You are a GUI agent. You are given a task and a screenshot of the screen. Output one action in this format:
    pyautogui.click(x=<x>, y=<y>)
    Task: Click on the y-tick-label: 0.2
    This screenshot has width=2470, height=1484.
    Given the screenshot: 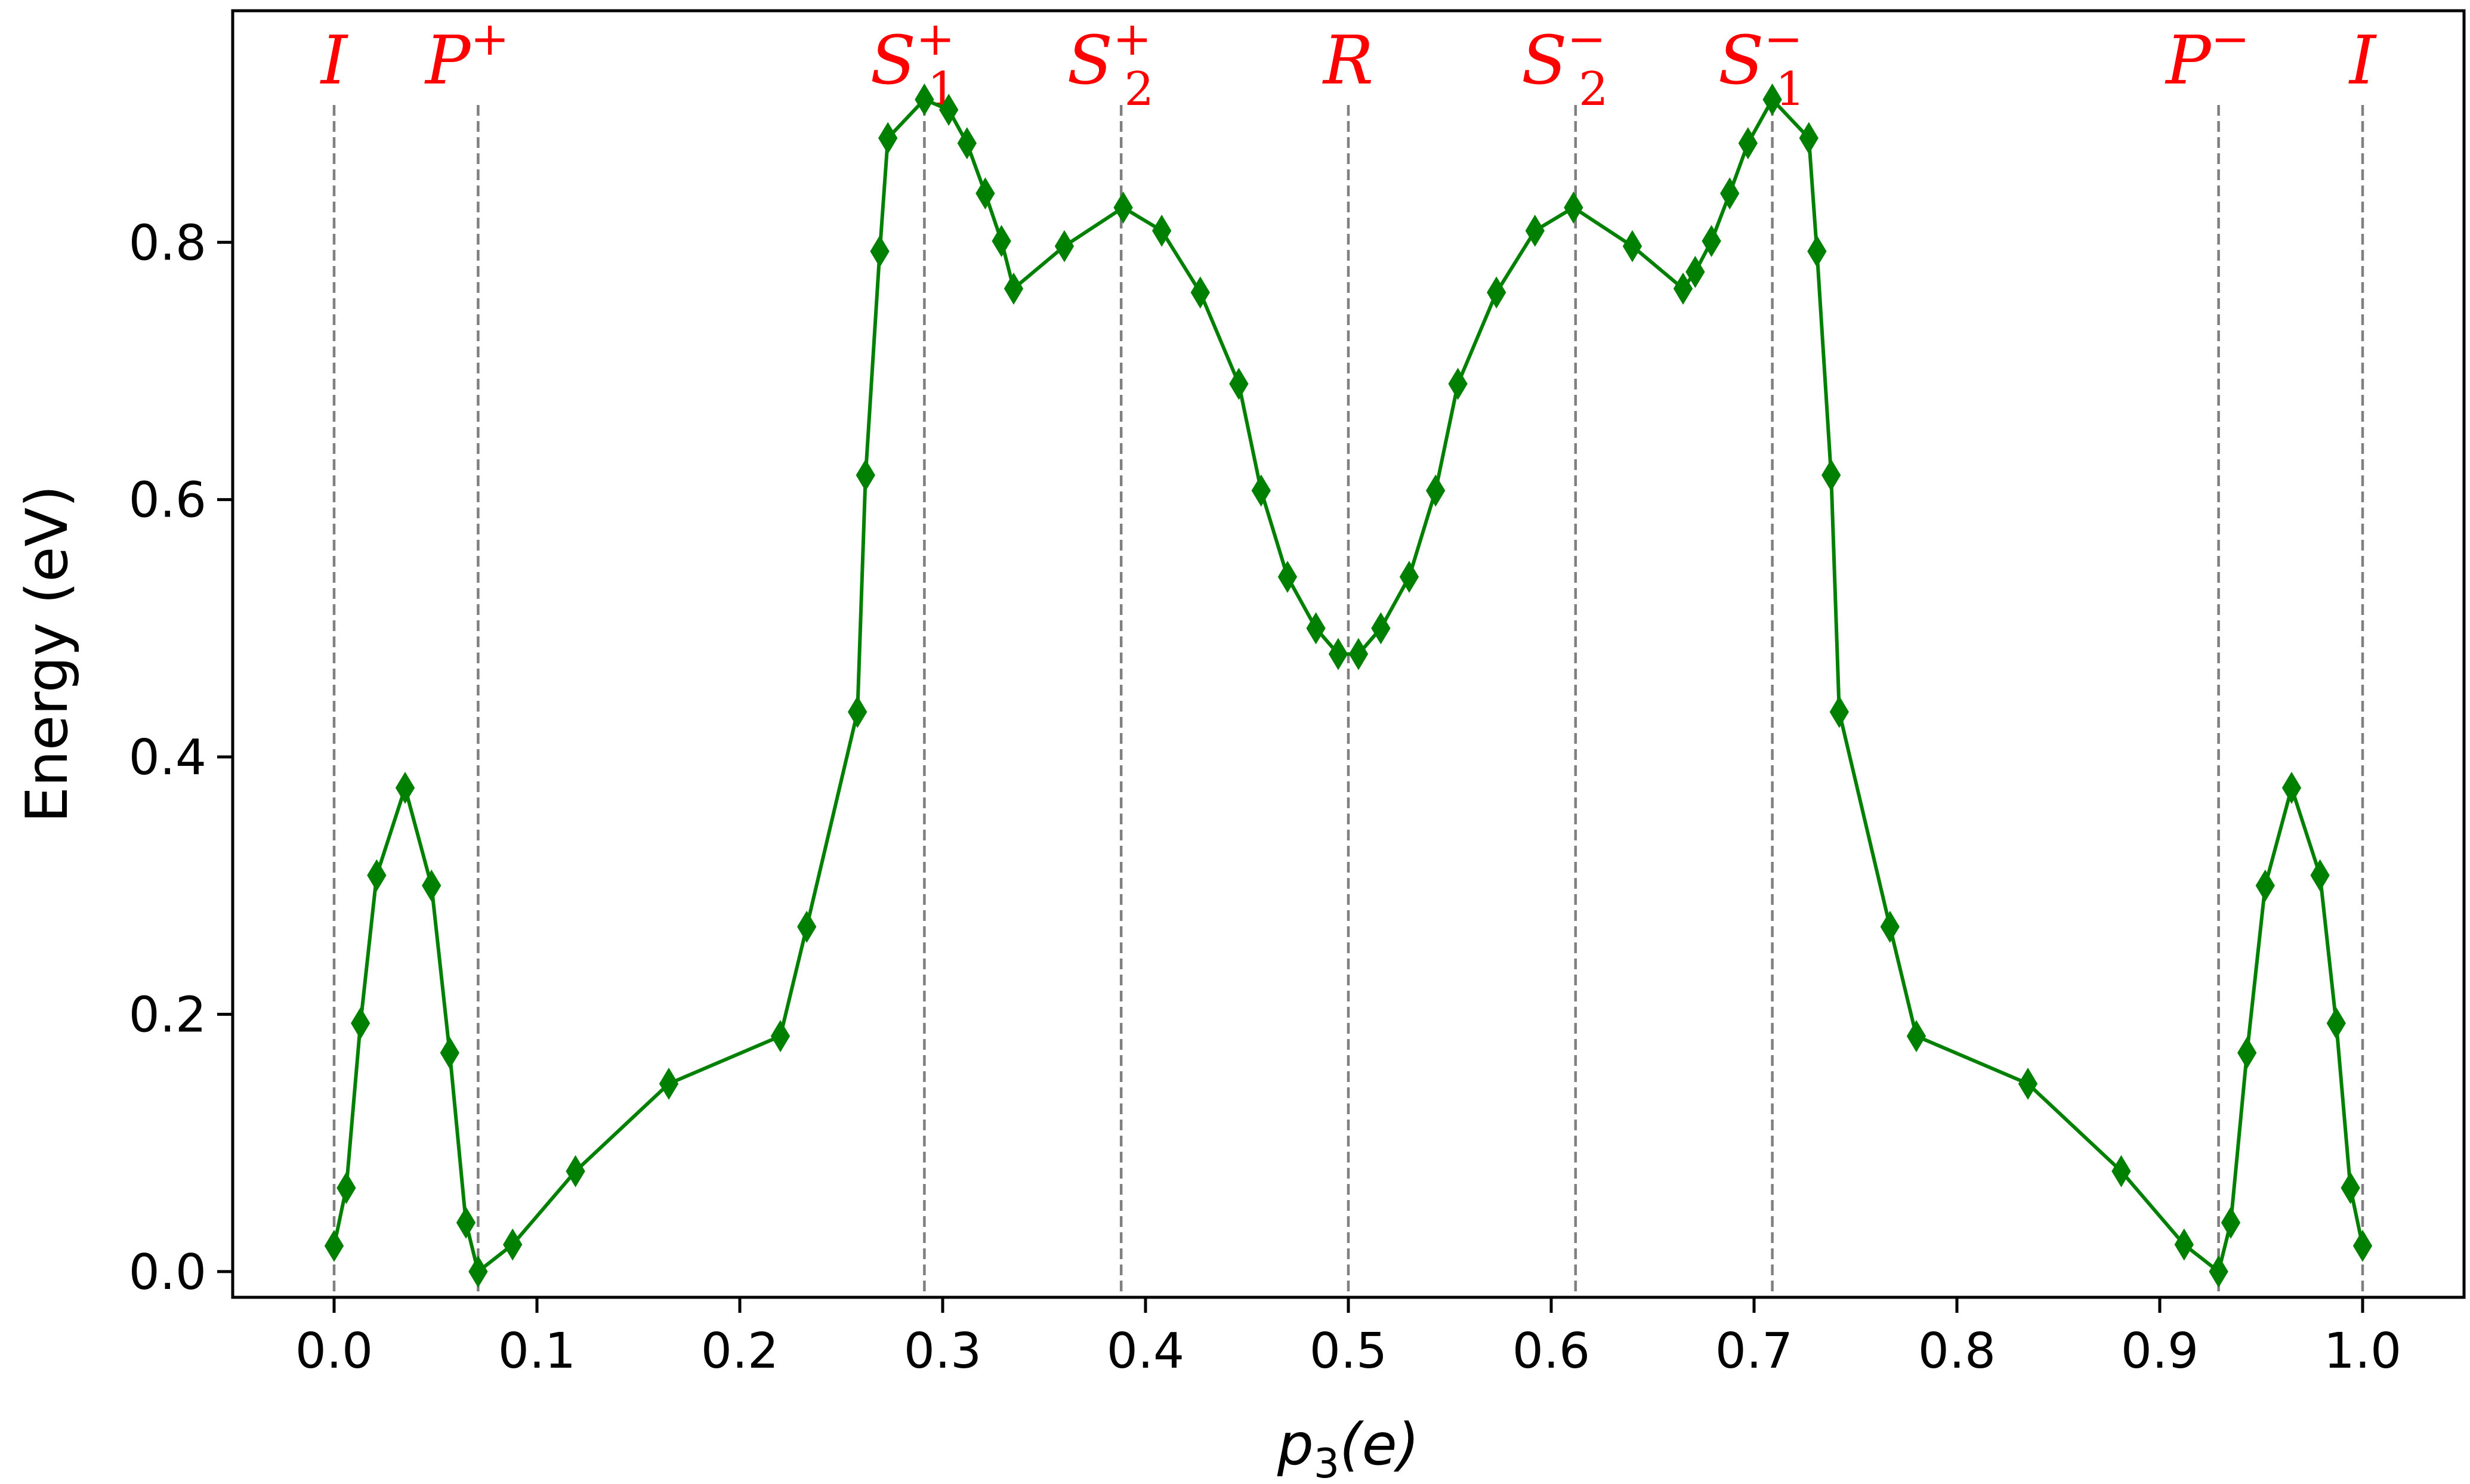 What is the action you would take?
    pyautogui.click(x=167, y=1015)
    